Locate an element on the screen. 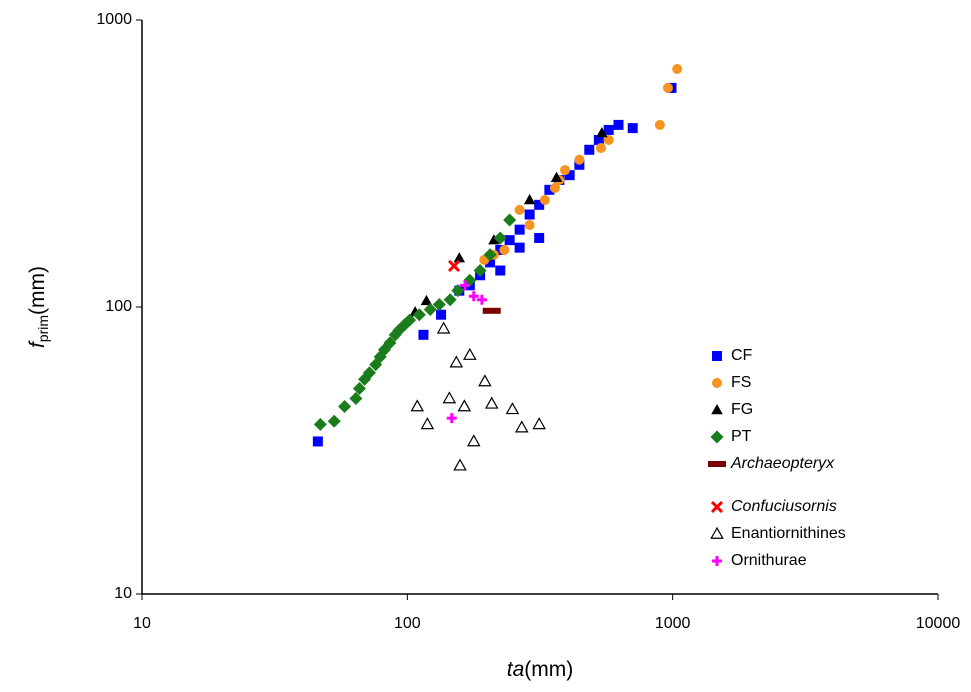 The width and height of the screenshot is (971, 692). legend-label: CF is located at coordinates (742, 355).